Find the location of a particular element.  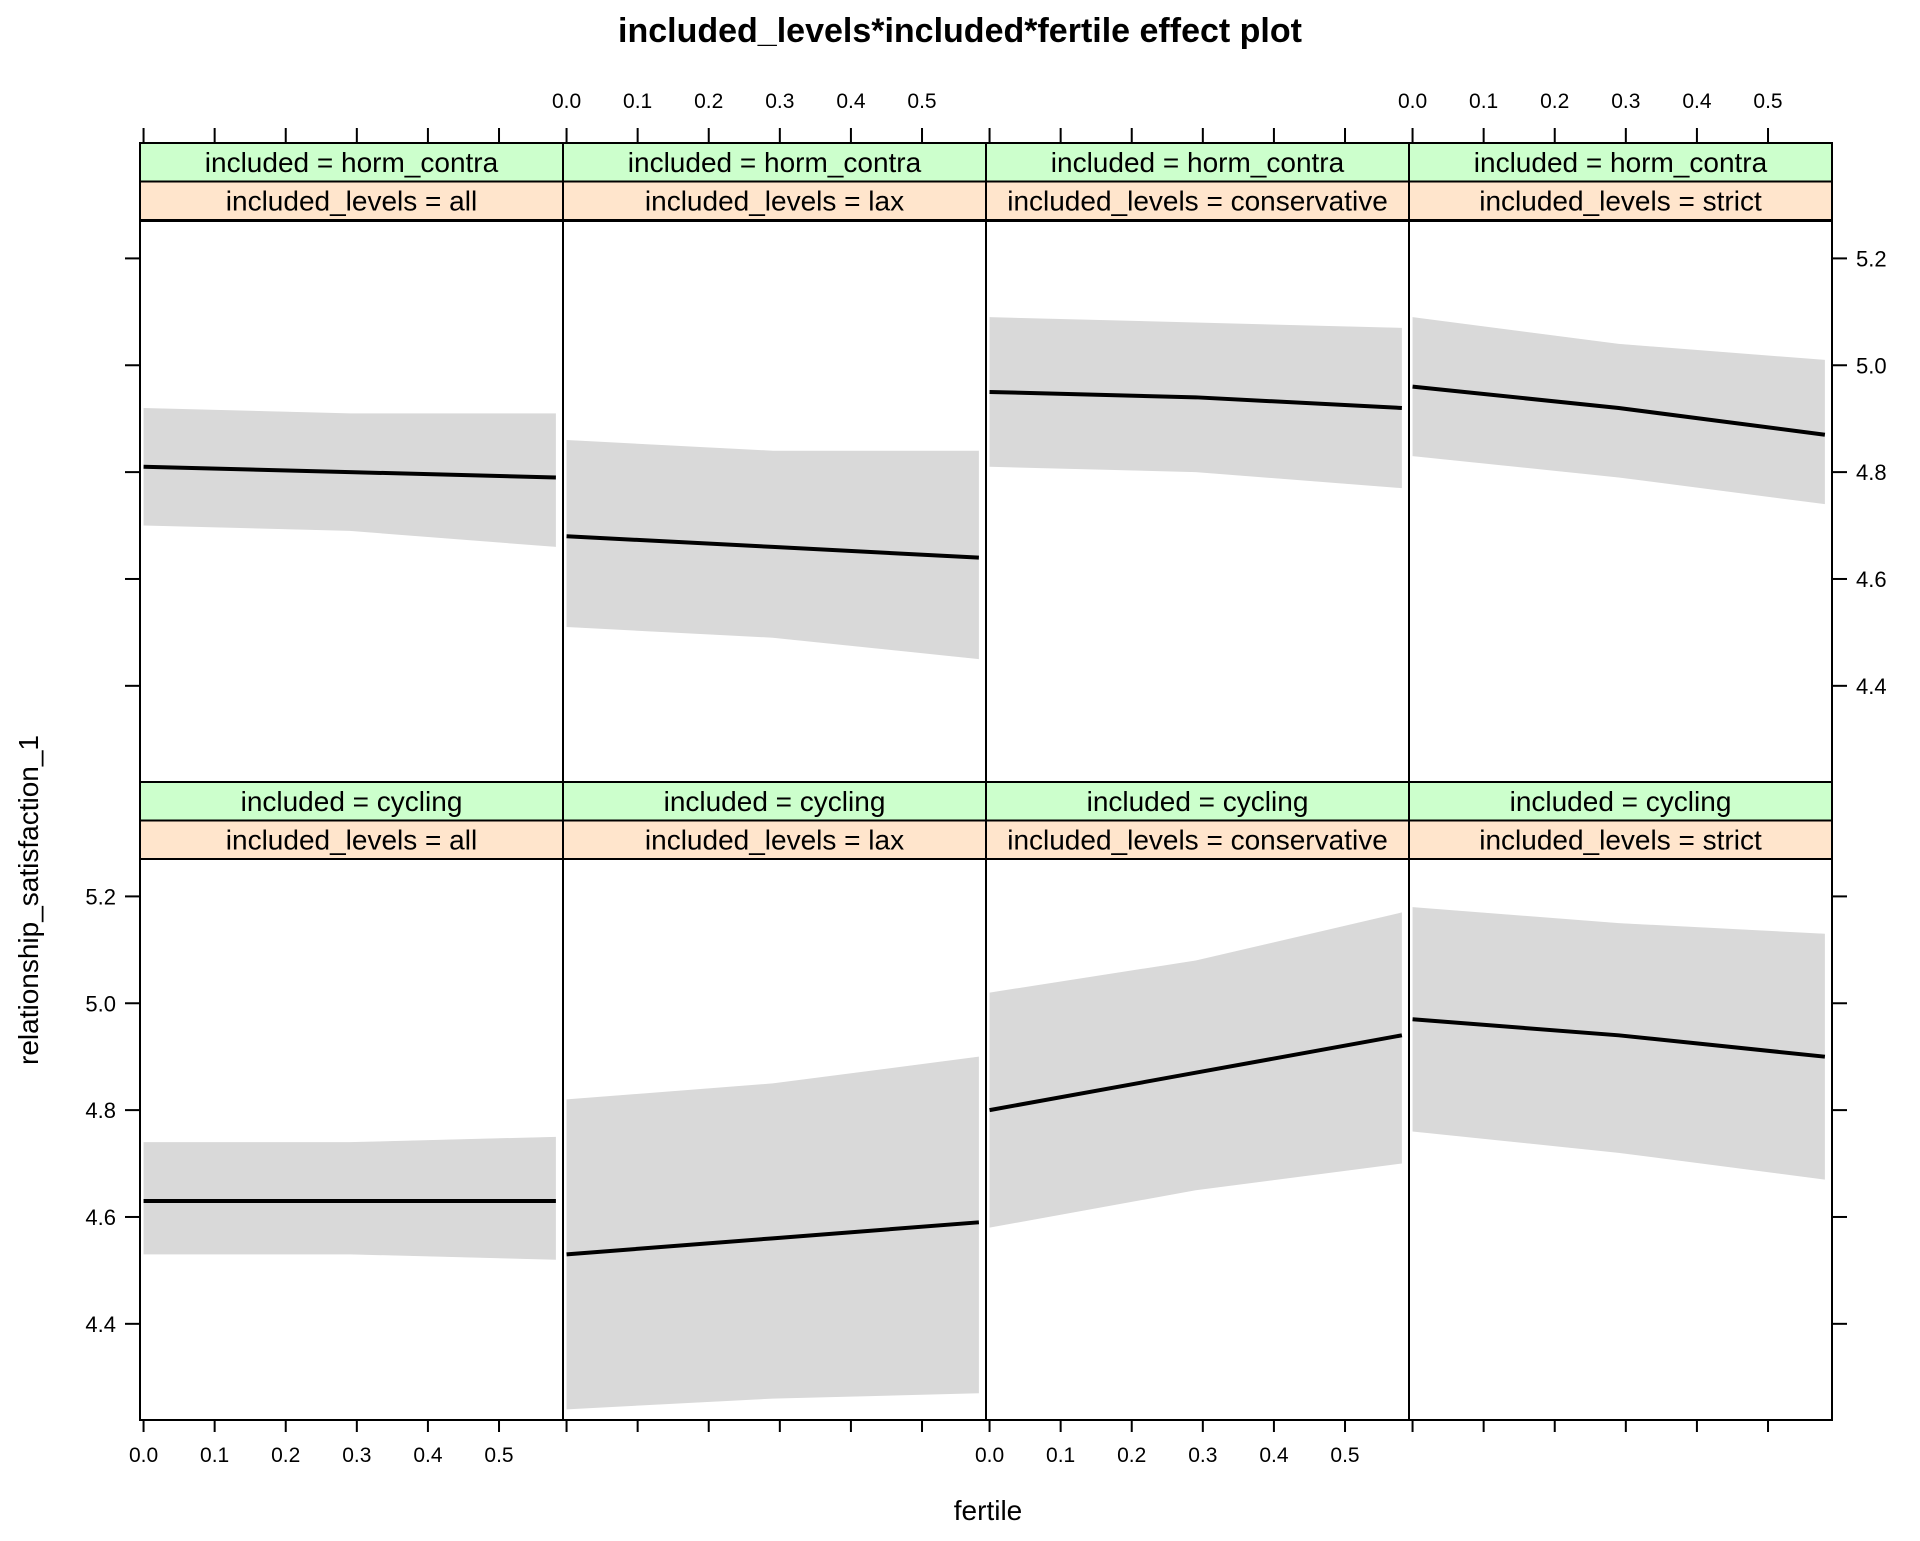

y-tick-label-right: 4.6 is located at coordinates (1871, 579).